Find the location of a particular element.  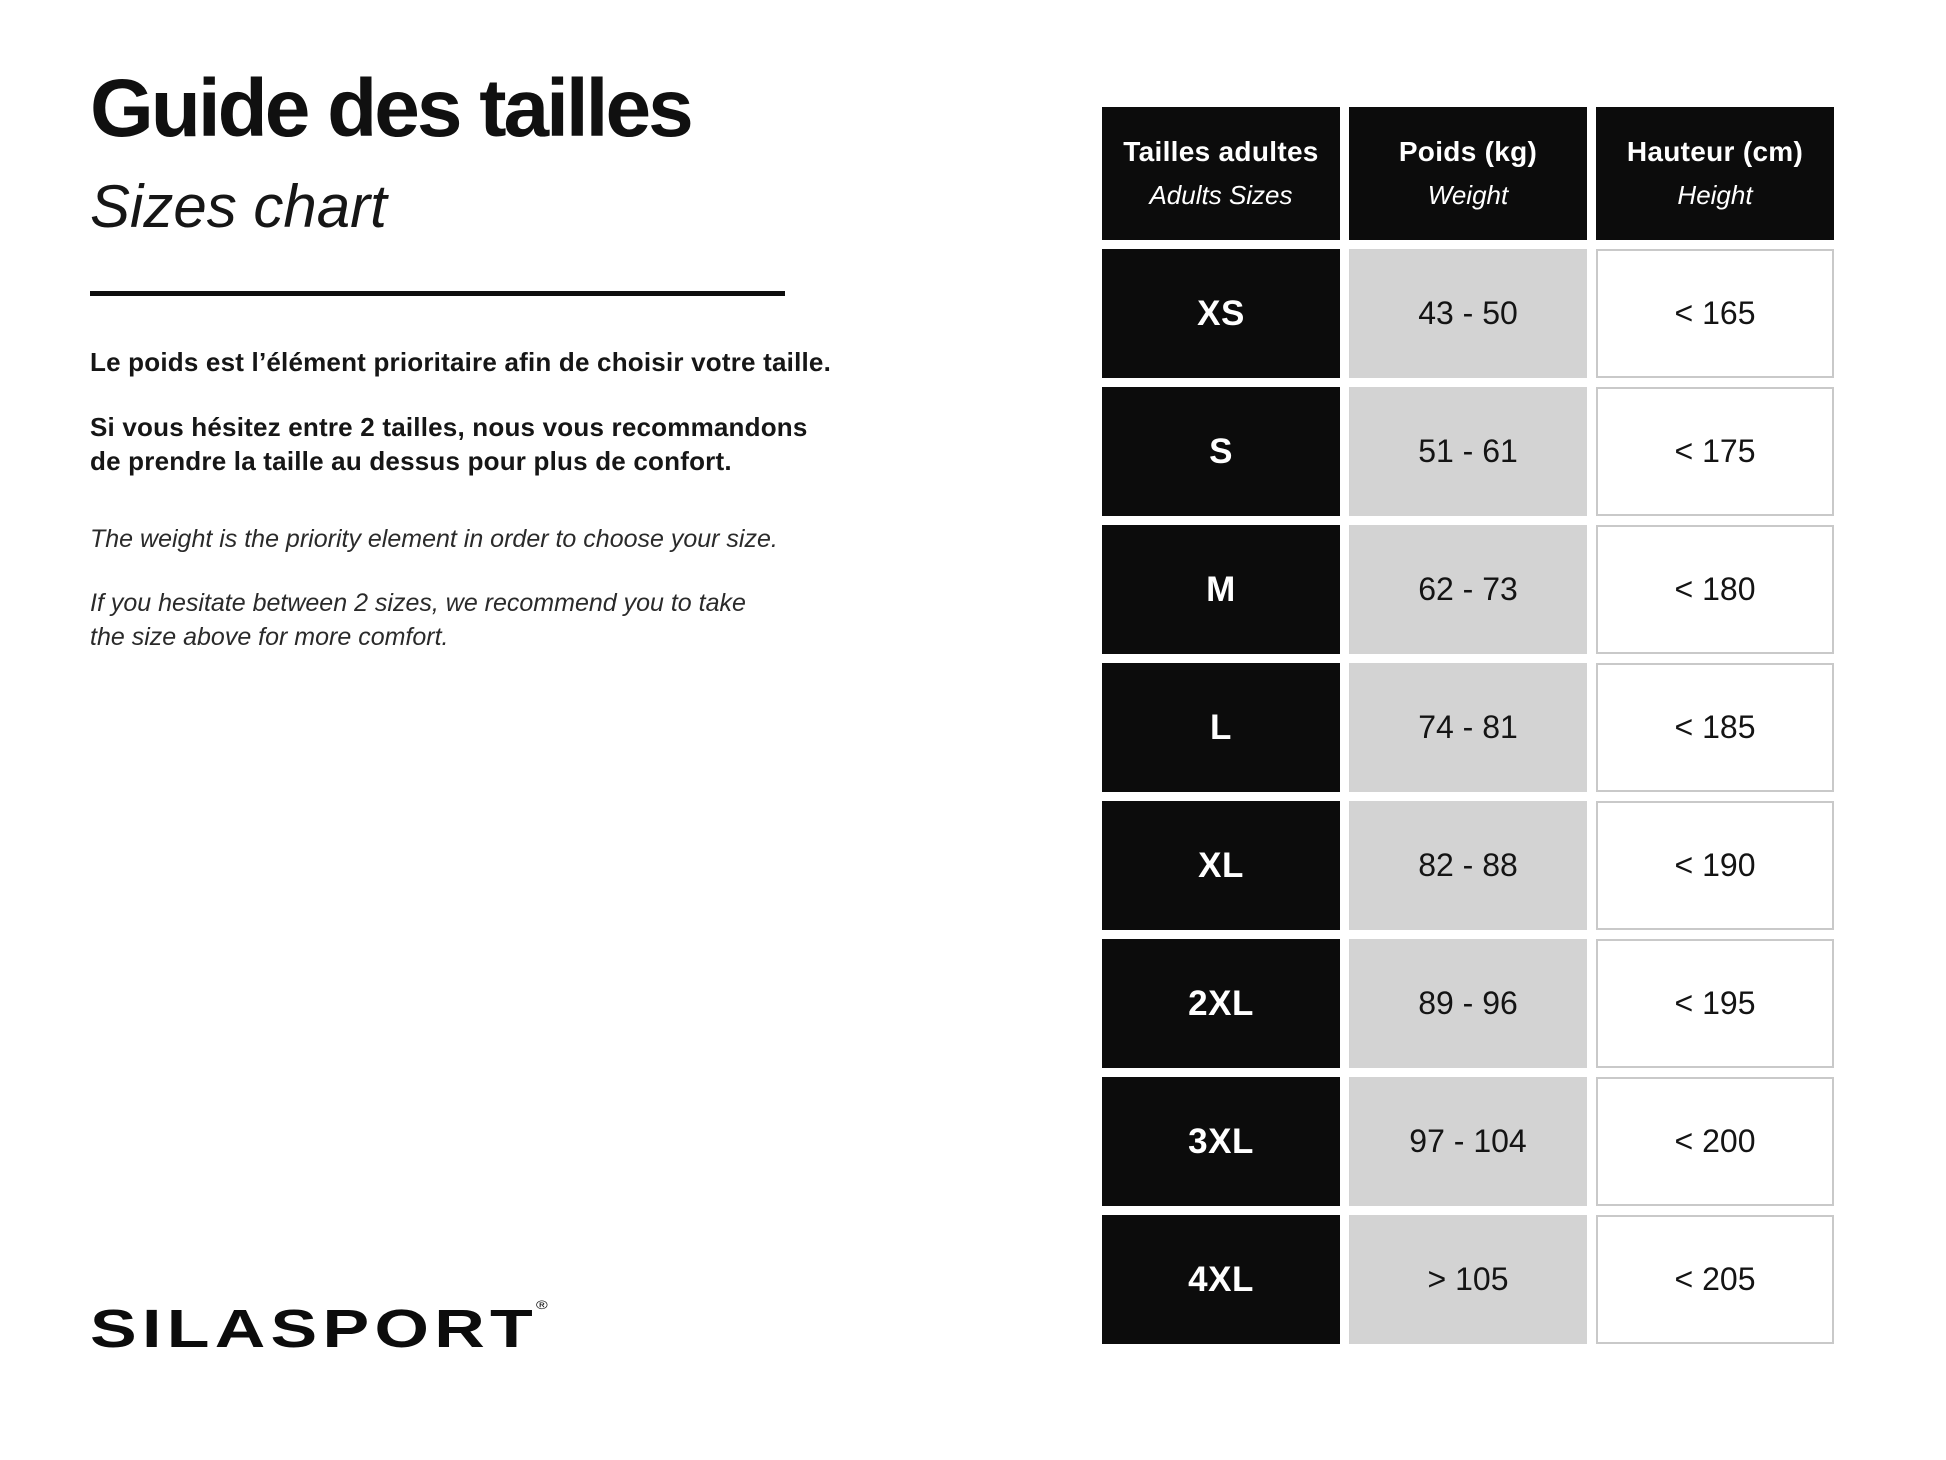

size-label: S is located at coordinates (1221, 451).